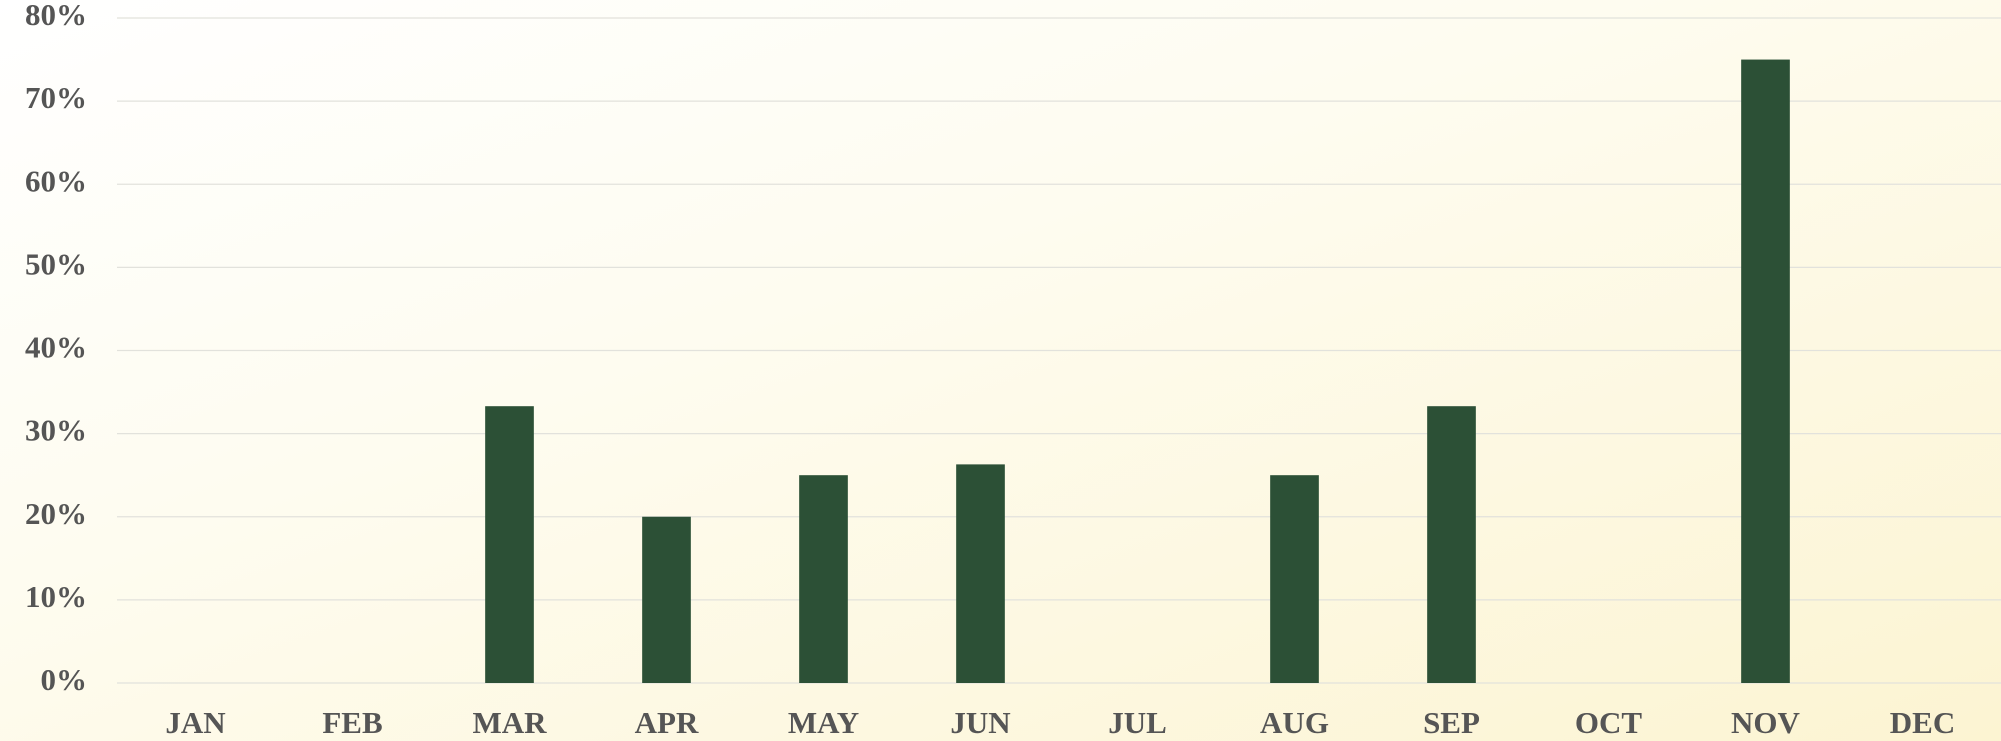 The height and width of the screenshot is (741, 2001). What do you see at coordinates (980, 722) in the screenshot?
I see `x-tick-label: JUN` at bounding box center [980, 722].